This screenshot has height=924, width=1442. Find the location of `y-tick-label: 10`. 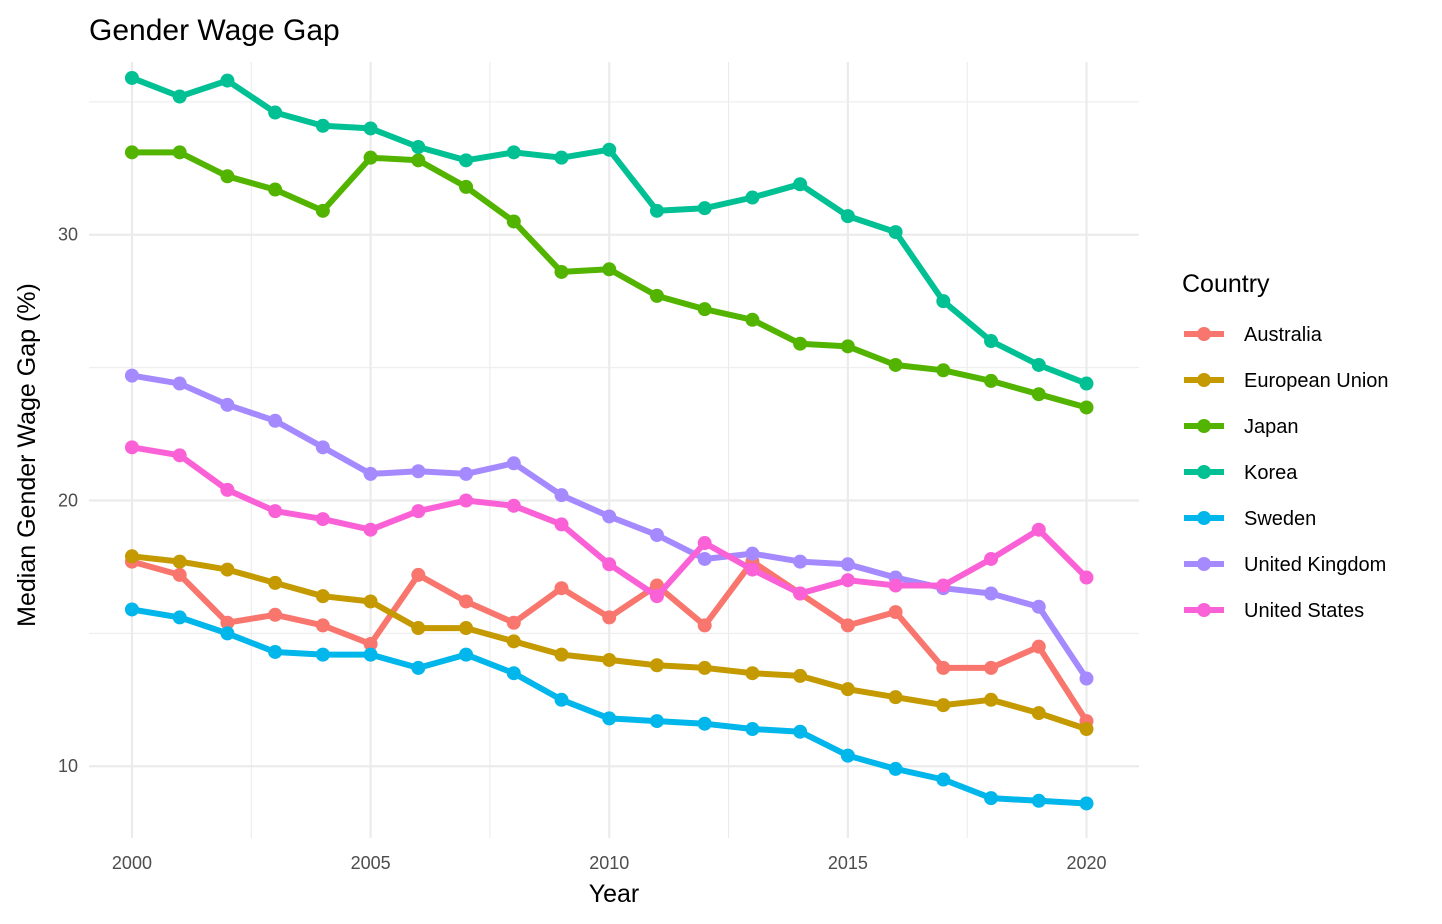

y-tick-label: 10 is located at coordinates (68, 766).